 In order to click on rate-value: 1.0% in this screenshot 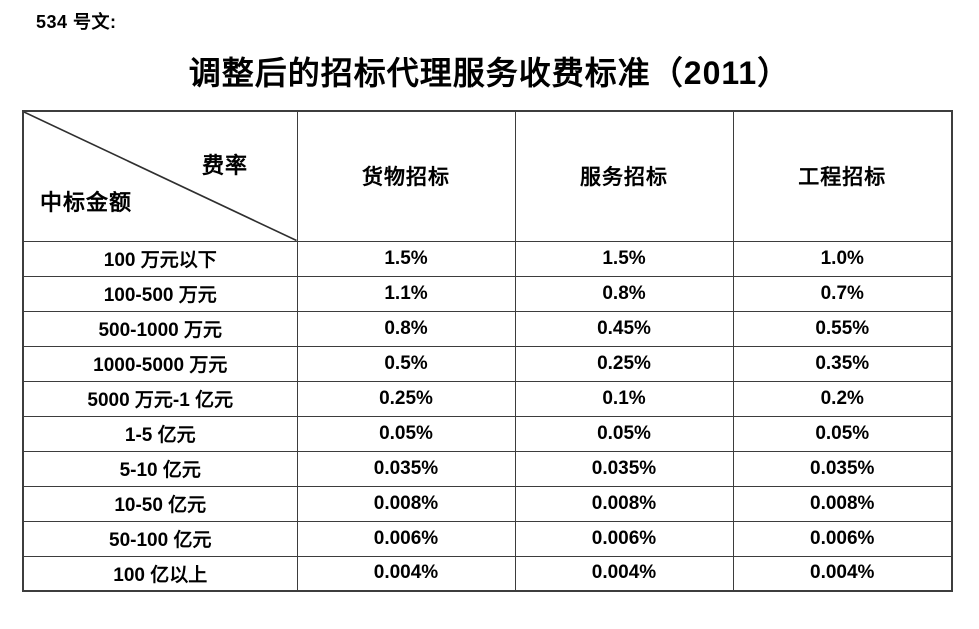, I will do `click(842, 258)`.